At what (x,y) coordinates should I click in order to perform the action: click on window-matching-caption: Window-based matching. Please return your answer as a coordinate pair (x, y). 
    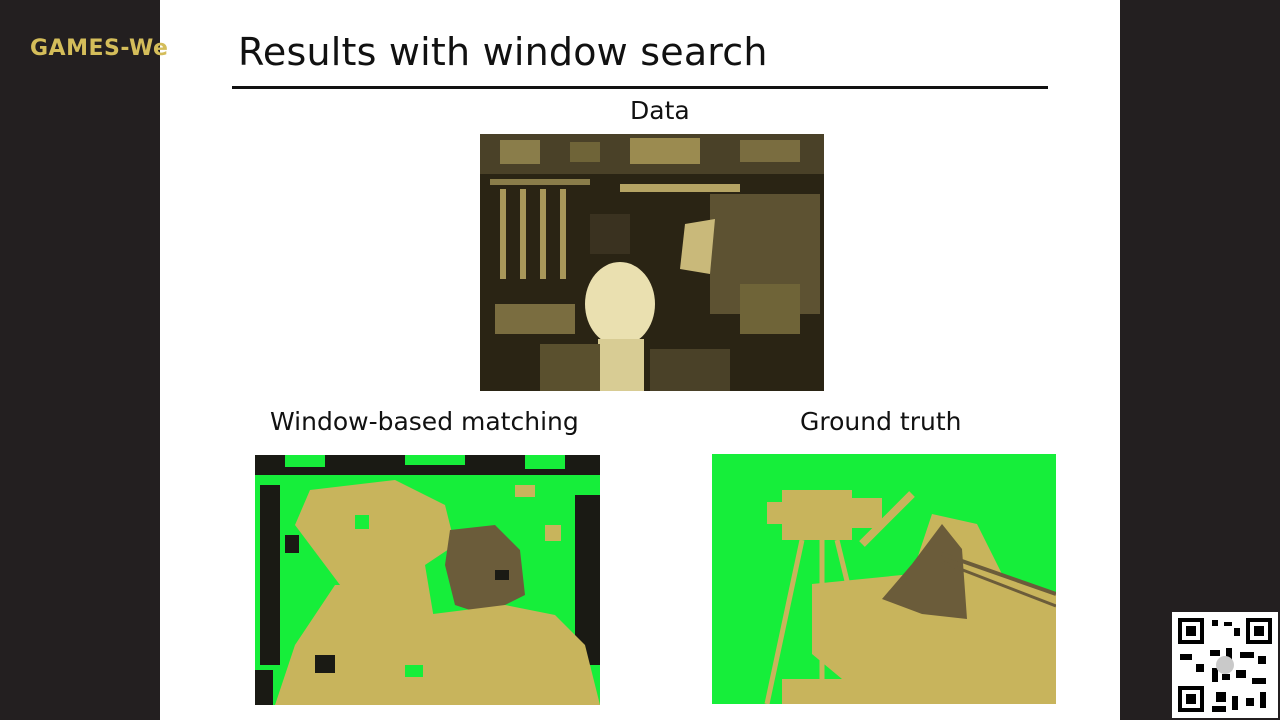
    Looking at the image, I should click on (424, 421).